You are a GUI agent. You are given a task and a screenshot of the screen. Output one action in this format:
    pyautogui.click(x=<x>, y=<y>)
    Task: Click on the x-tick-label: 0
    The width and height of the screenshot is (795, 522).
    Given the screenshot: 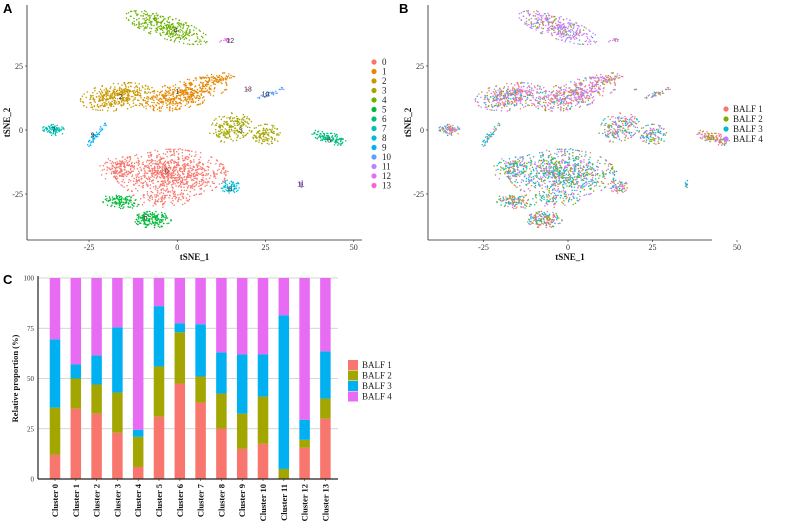 What is the action you would take?
    pyautogui.click(x=177, y=247)
    